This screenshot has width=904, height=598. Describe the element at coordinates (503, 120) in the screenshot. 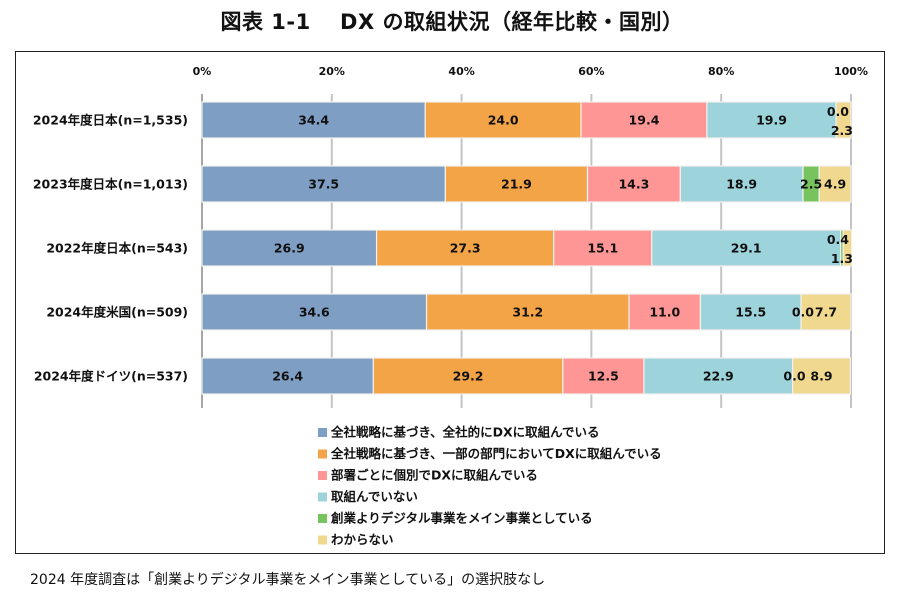

I see `data-label: 24.0` at that location.